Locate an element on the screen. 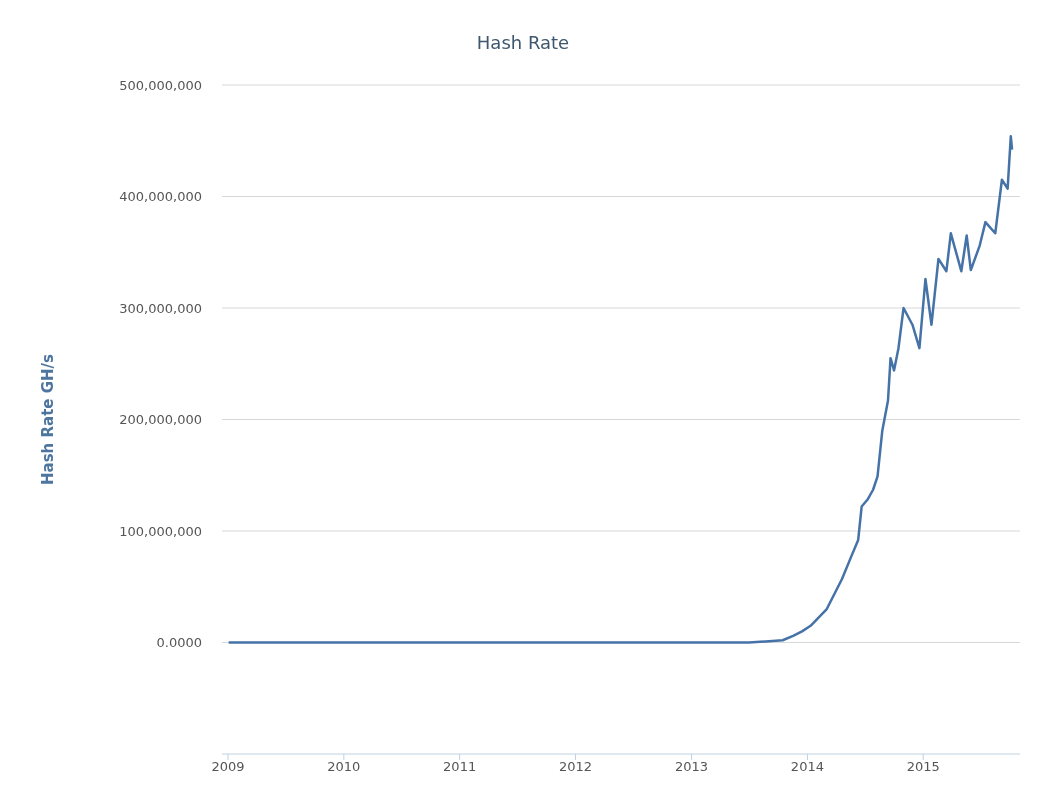  y-tick-label: 0.0000 is located at coordinates (179, 643).